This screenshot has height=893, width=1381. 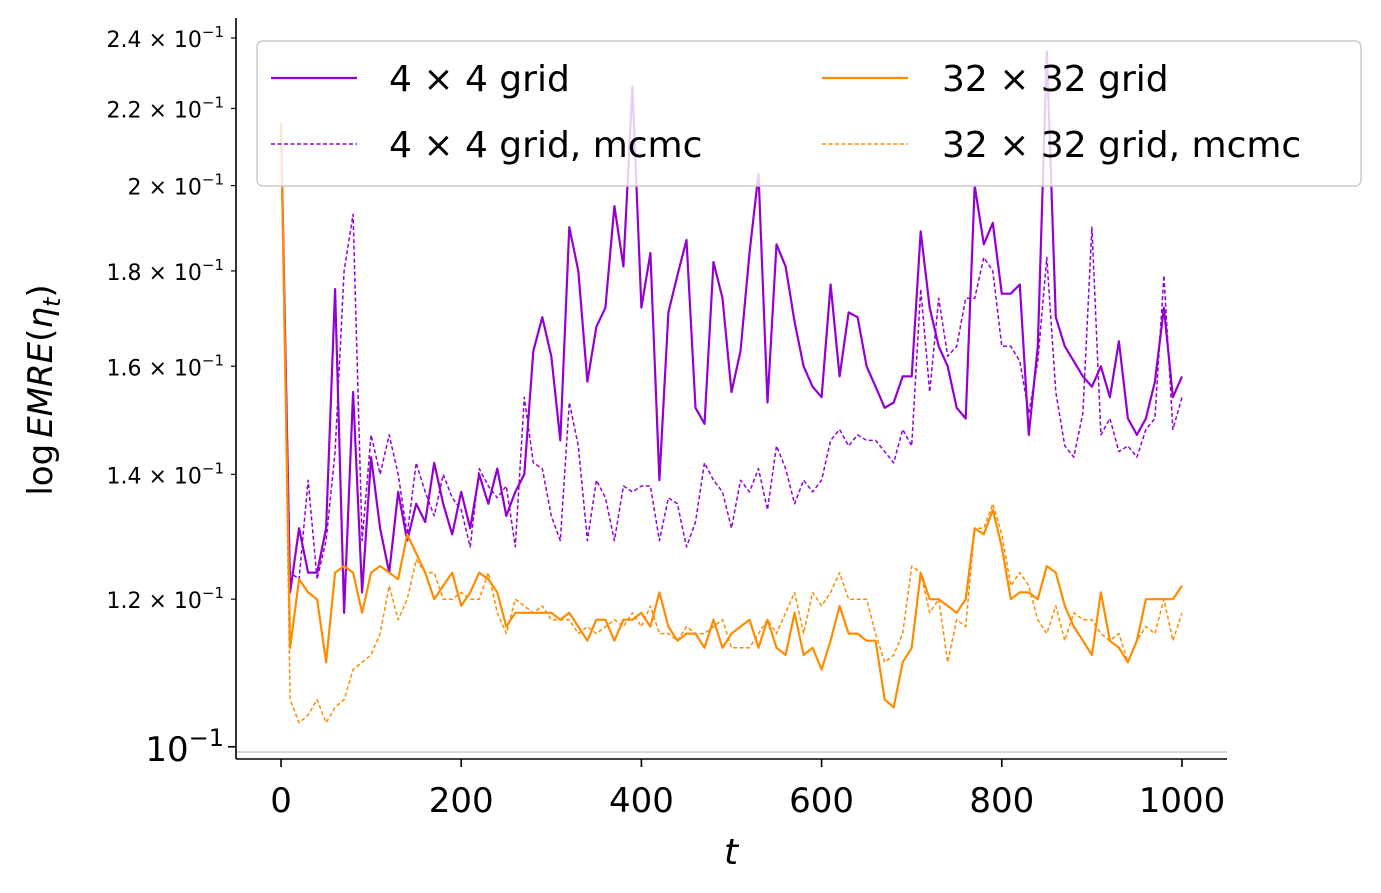 I want to click on x-tick-label: 400, so click(x=641, y=801).